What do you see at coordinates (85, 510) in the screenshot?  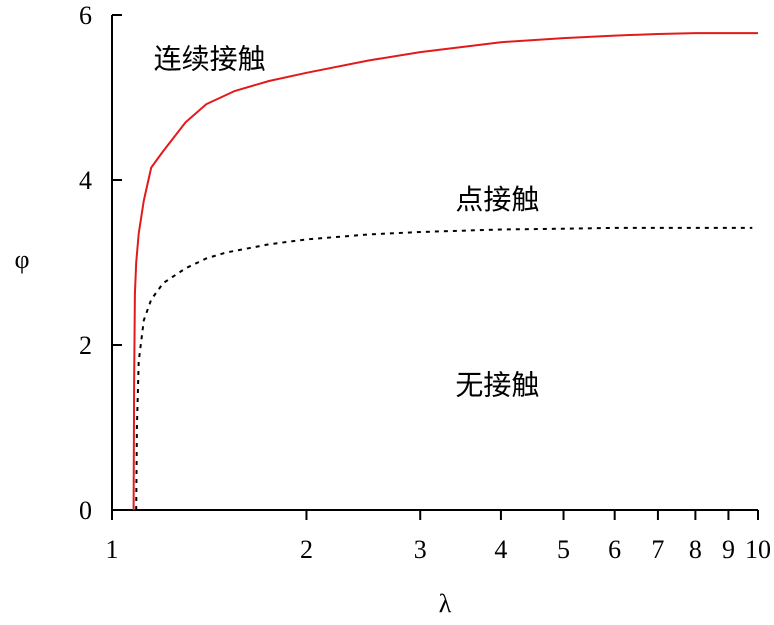 I see `y-tick-label: 0` at bounding box center [85, 510].